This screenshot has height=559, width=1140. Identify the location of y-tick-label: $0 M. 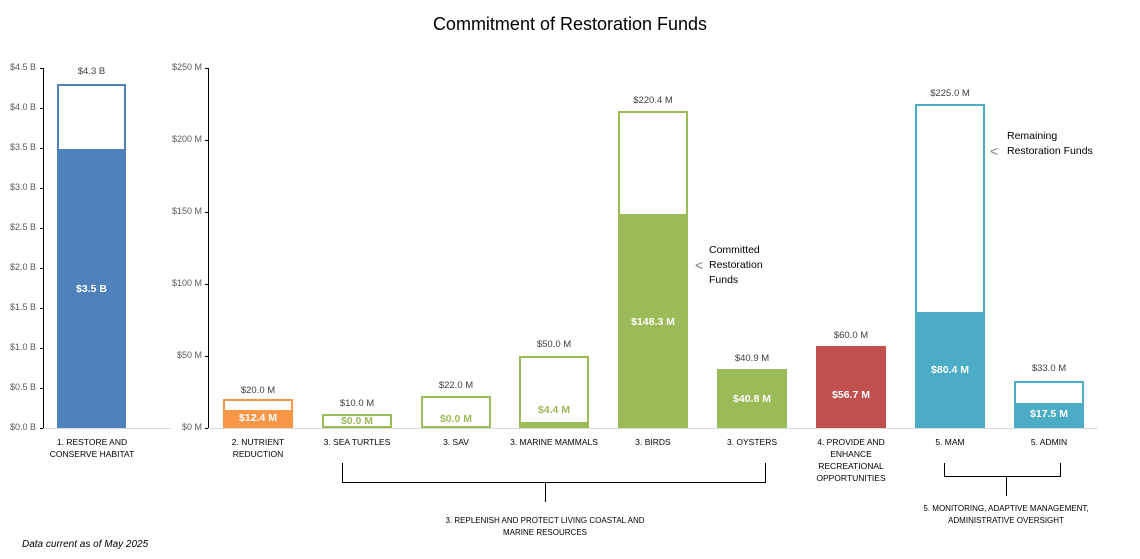
(191, 427).